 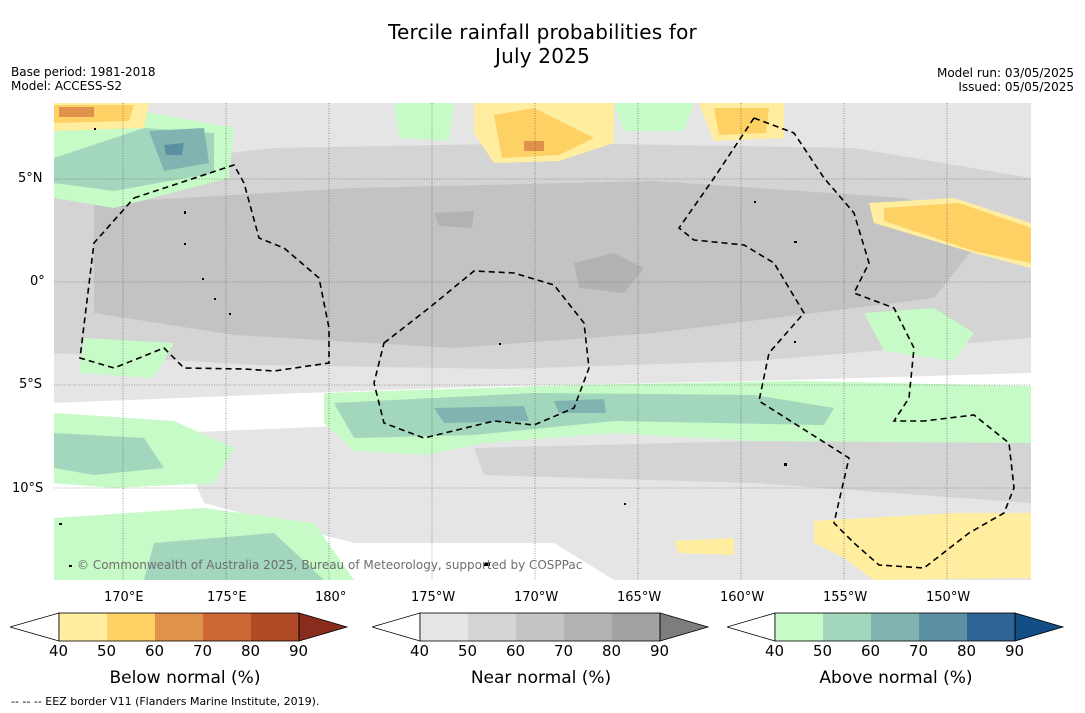 I want to click on above-normal-east-patch, so click(x=919, y=334).